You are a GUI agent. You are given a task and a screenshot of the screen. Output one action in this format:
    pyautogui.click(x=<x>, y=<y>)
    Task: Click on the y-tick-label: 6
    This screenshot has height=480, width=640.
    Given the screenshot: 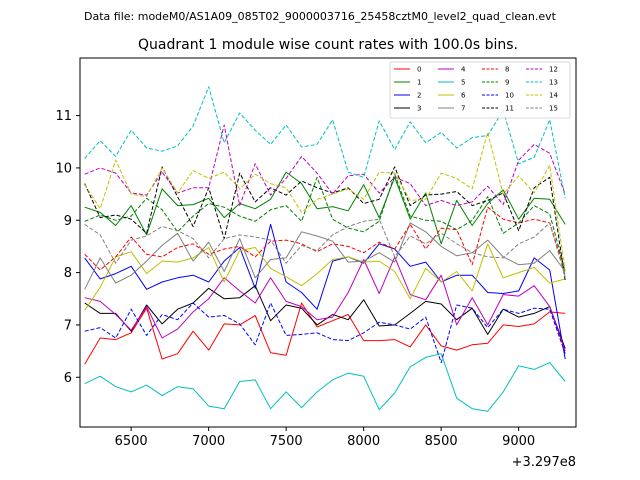 What is the action you would take?
    pyautogui.click(x=68, y=378)
    